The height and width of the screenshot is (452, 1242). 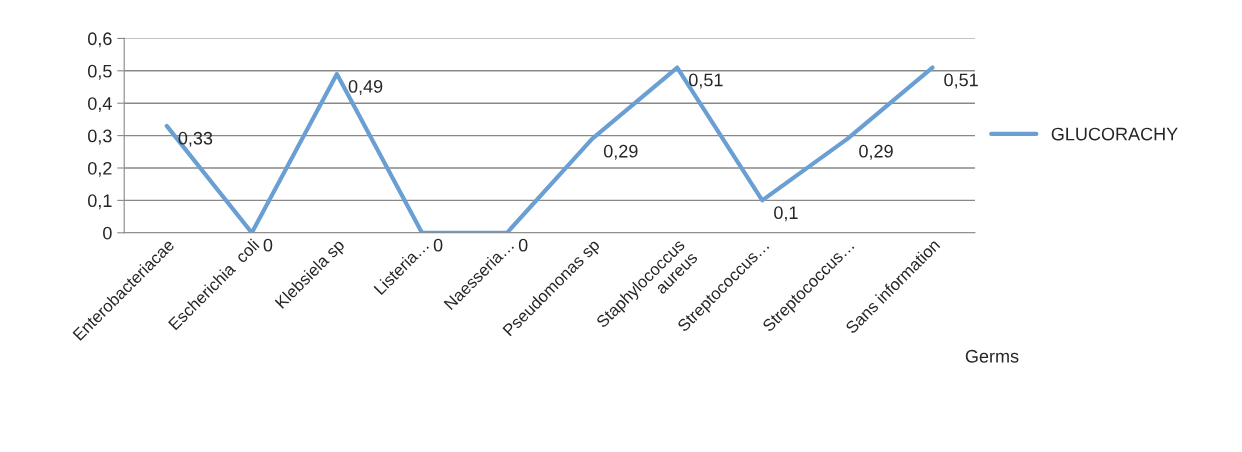 I want to click on y-tick-label: 0,5, so click(x=100, y=72).